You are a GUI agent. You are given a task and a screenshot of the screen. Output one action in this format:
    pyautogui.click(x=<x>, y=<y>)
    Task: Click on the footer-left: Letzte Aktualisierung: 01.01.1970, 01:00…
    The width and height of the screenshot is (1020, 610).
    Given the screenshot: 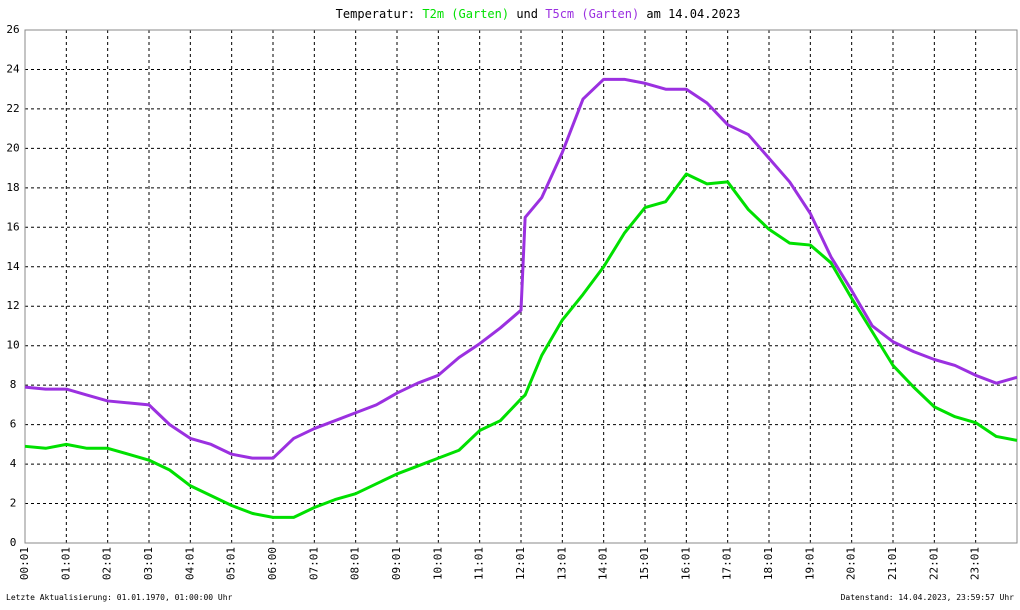 What is the action you would take?
    pyautogui.click(x=119, y=597)
    